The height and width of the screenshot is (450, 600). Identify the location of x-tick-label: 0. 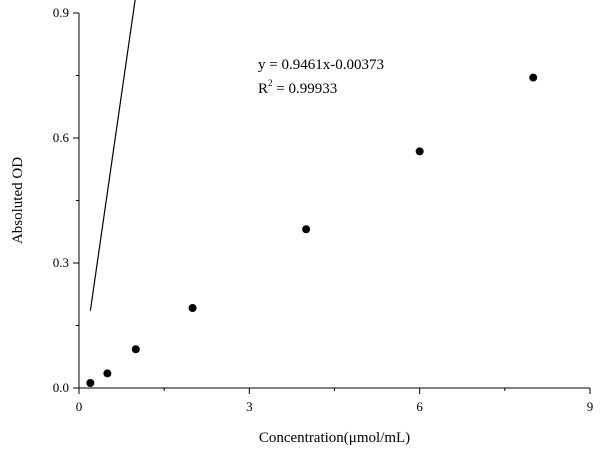
(79, 406).